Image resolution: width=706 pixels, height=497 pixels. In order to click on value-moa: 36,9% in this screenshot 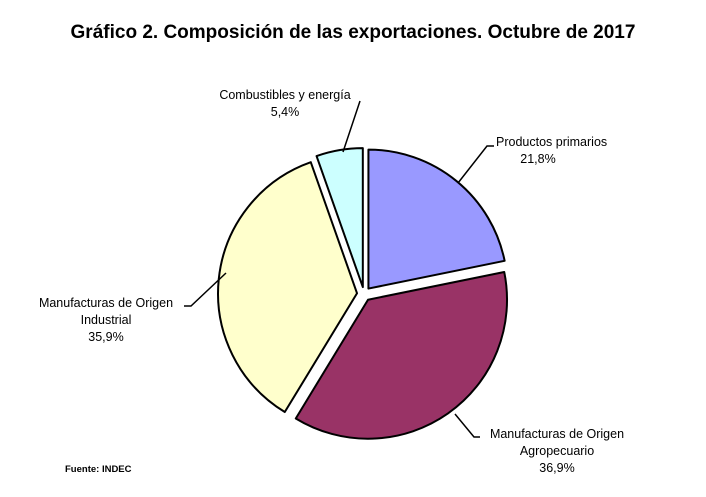, I will do `click(556, 468)`.